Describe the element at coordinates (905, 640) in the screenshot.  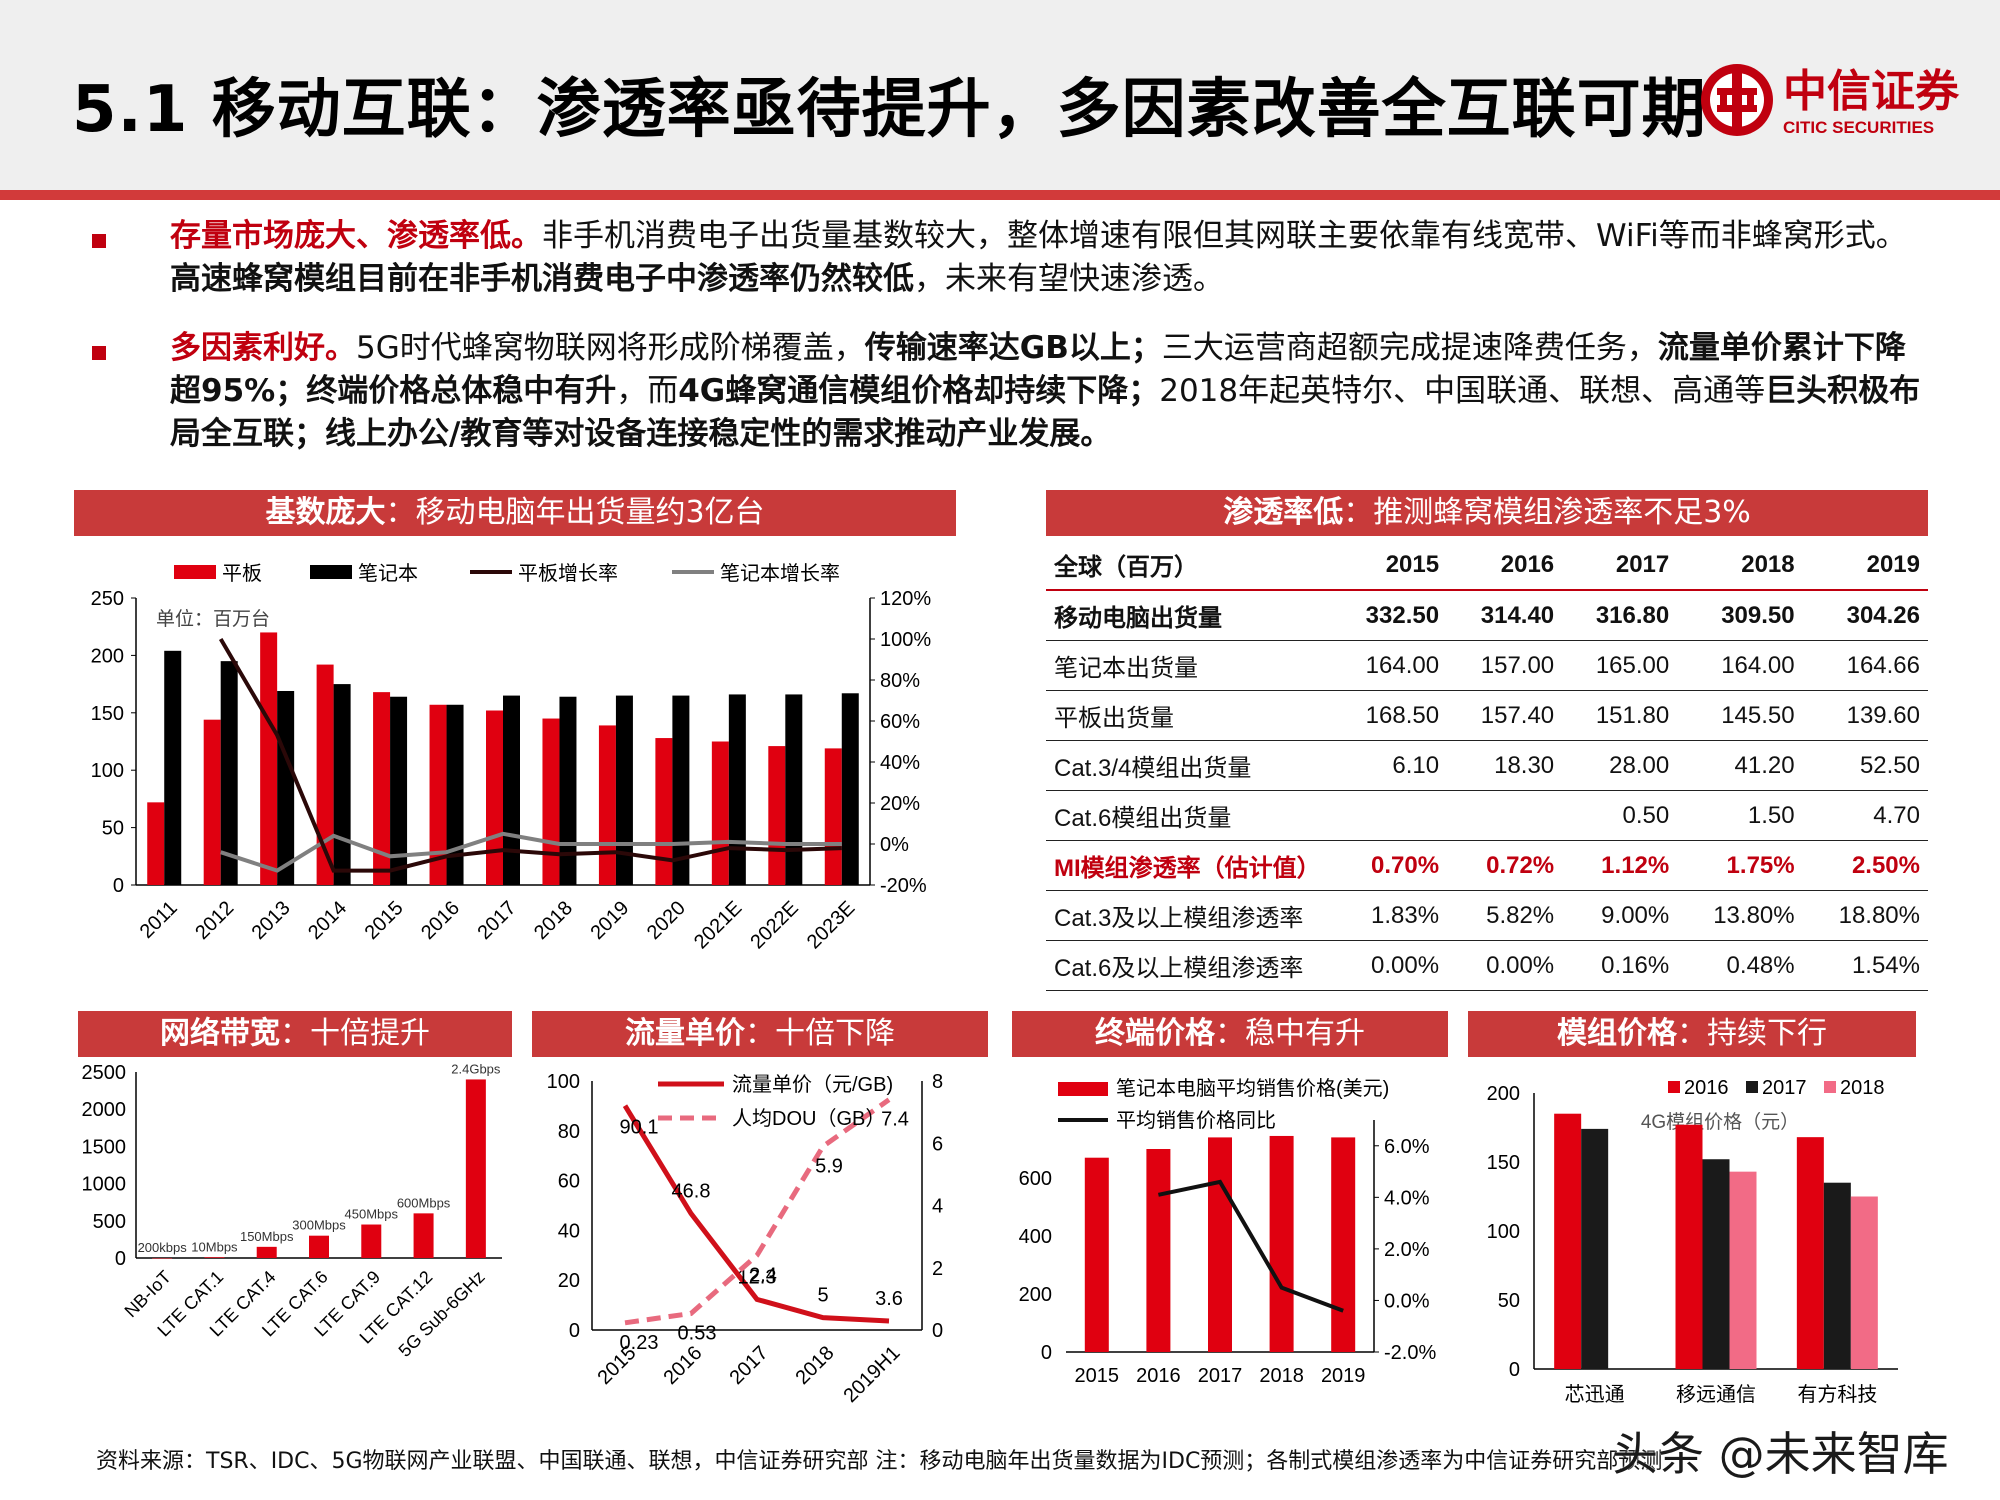
I see `y2-tick-label: 100%` at that location.